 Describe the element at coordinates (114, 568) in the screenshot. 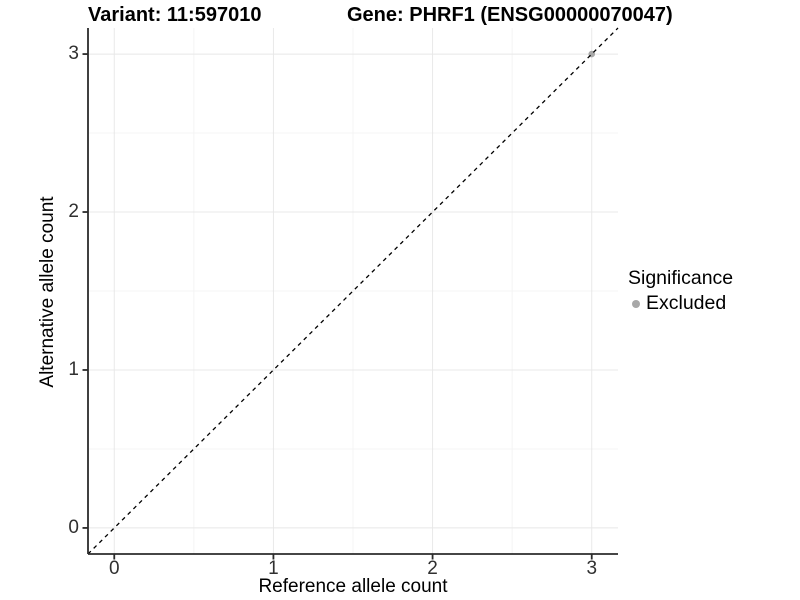

I see `x-tick-label: 0` at that location.